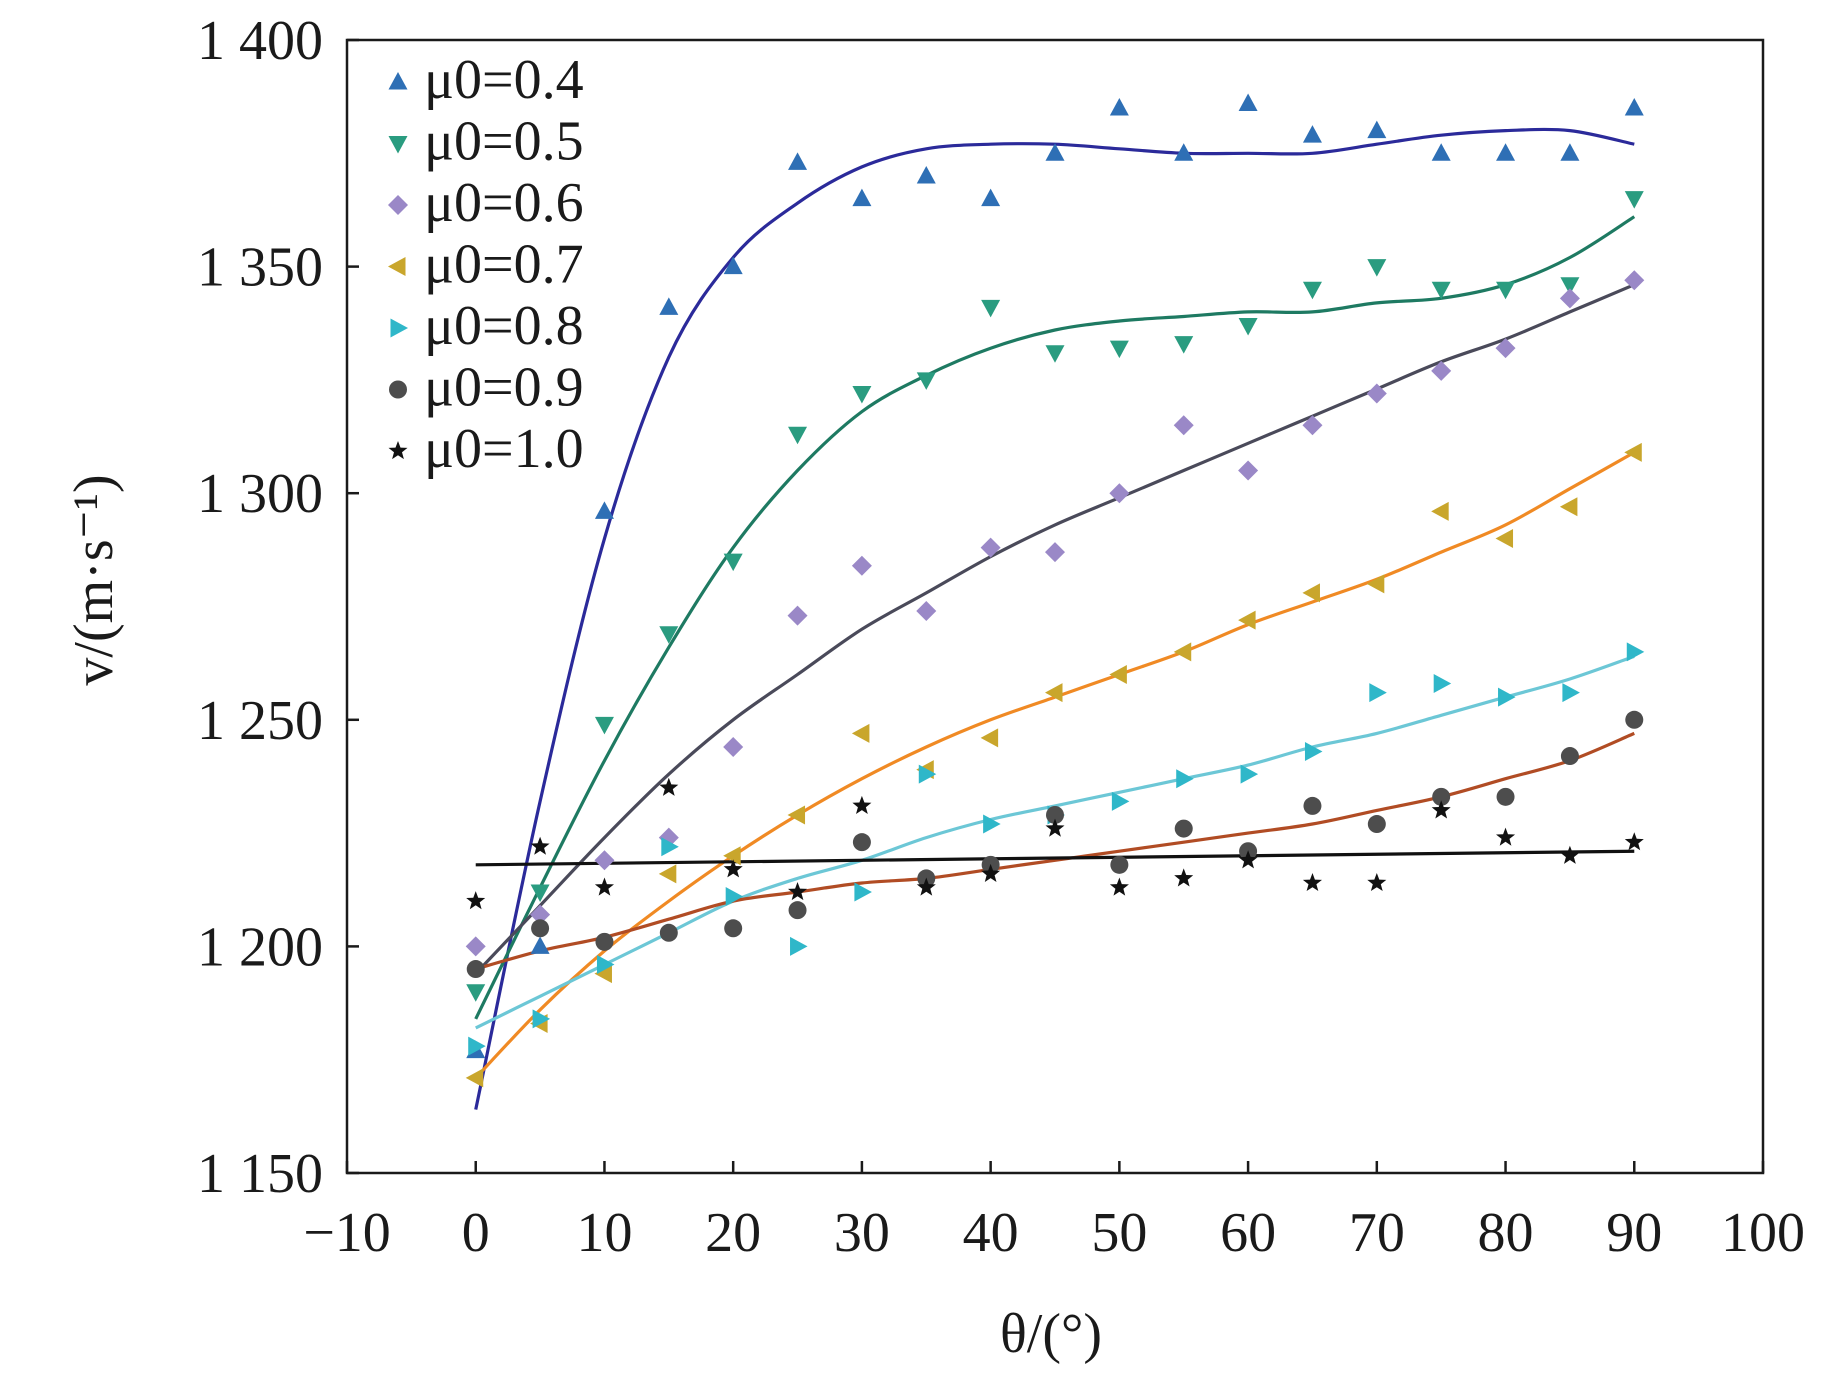  What do you see at coordinates (1634, 1233) in the screenshot?
I see `x-tick-label: 90` at bounding box center [1634, 1233].